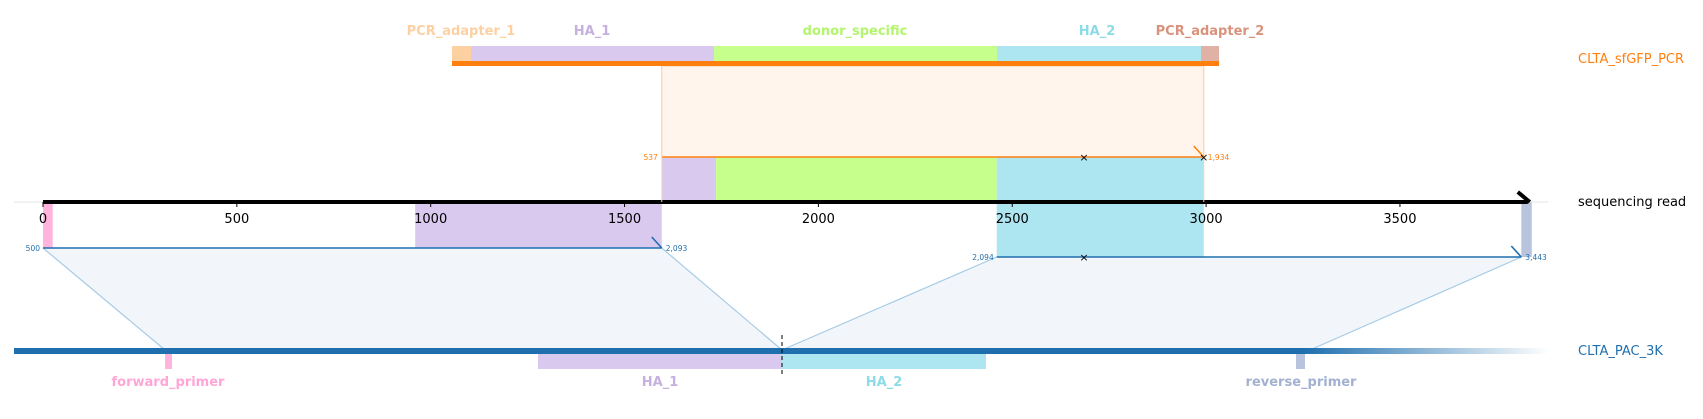  I want to click on plasmid-alignment-1-shading, so click(412, 299).